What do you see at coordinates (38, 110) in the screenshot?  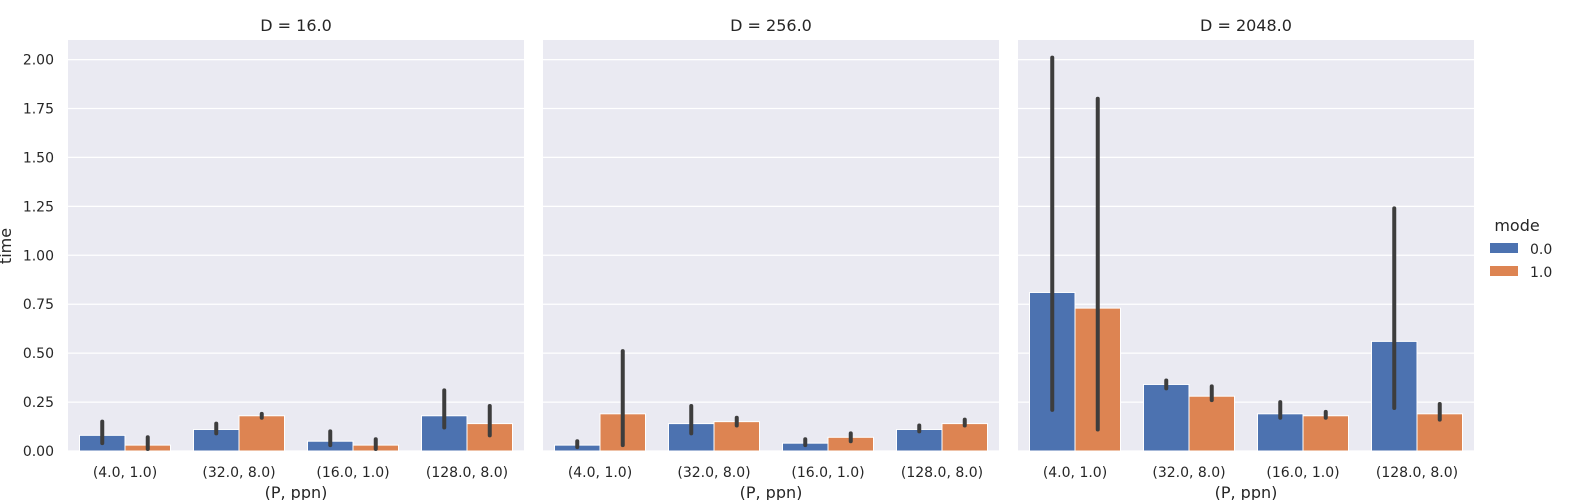 I see `y-tick-label: 1.75` at bounding box center [38, 110].